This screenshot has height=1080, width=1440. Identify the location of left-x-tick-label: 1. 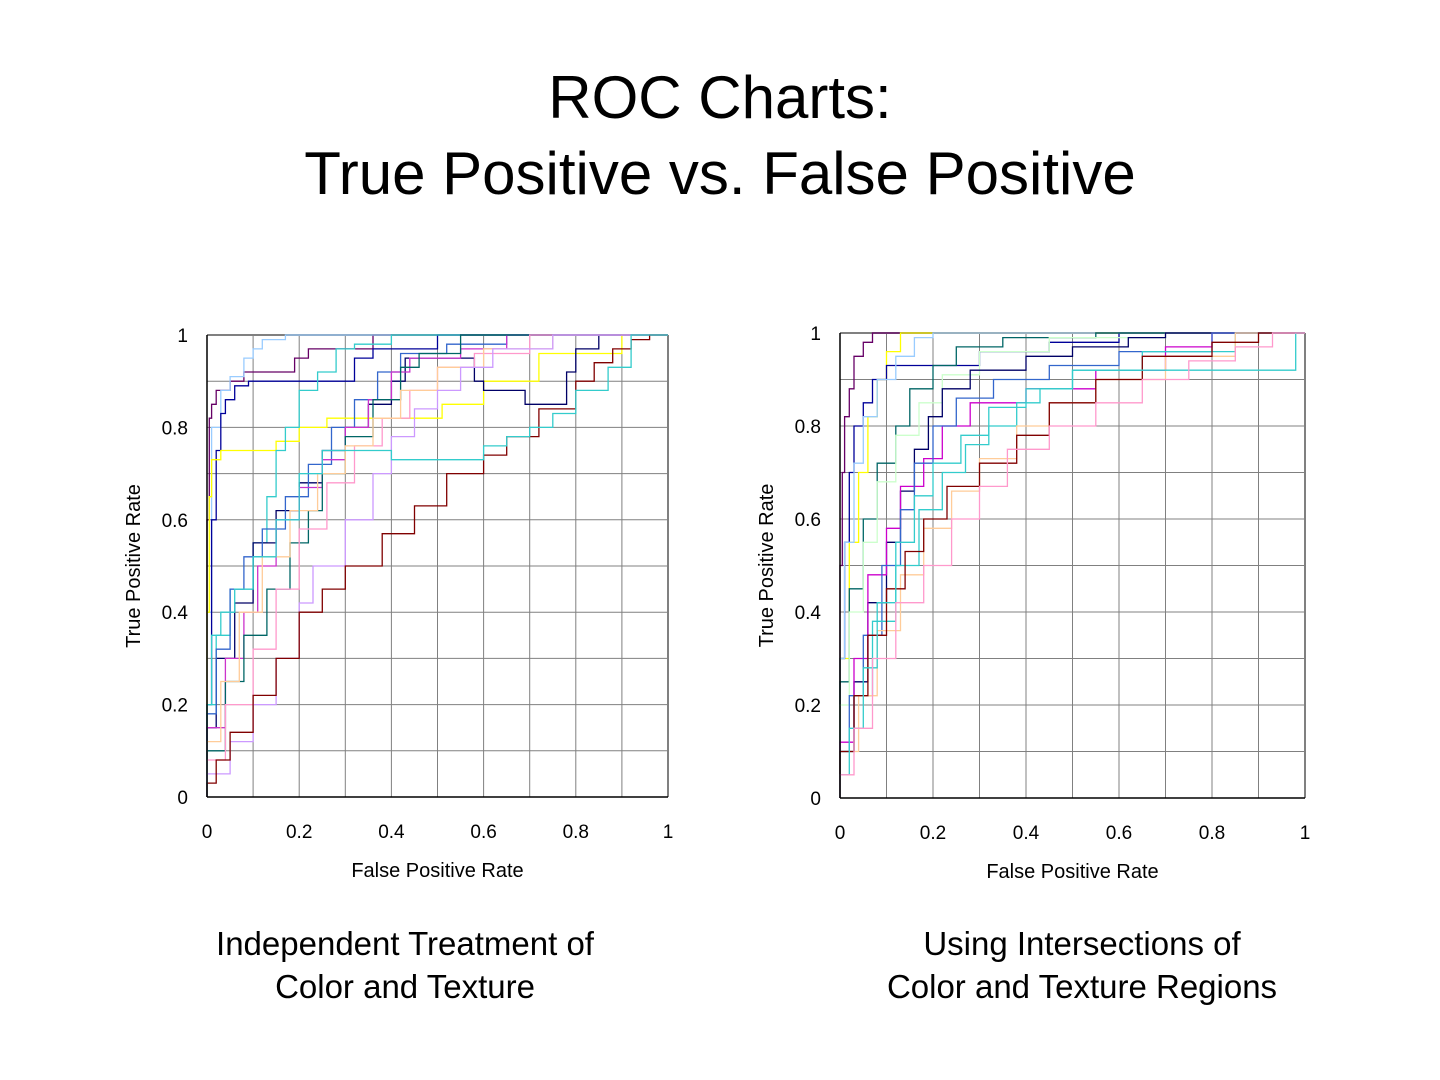
(668, 832).